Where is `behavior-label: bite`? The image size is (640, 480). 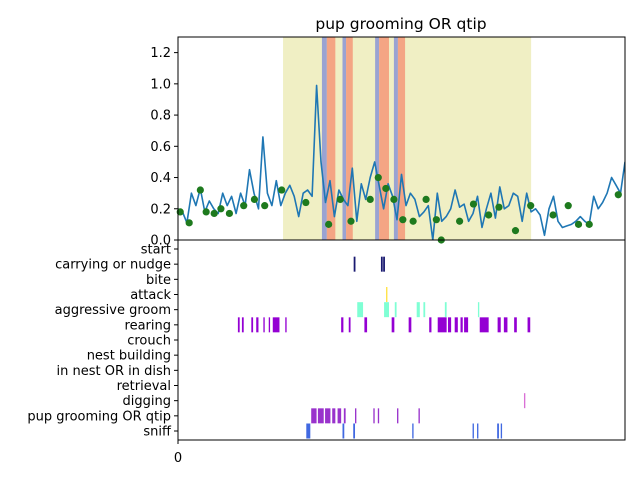
behavior-label: bite is located at coordinates (158, 280).